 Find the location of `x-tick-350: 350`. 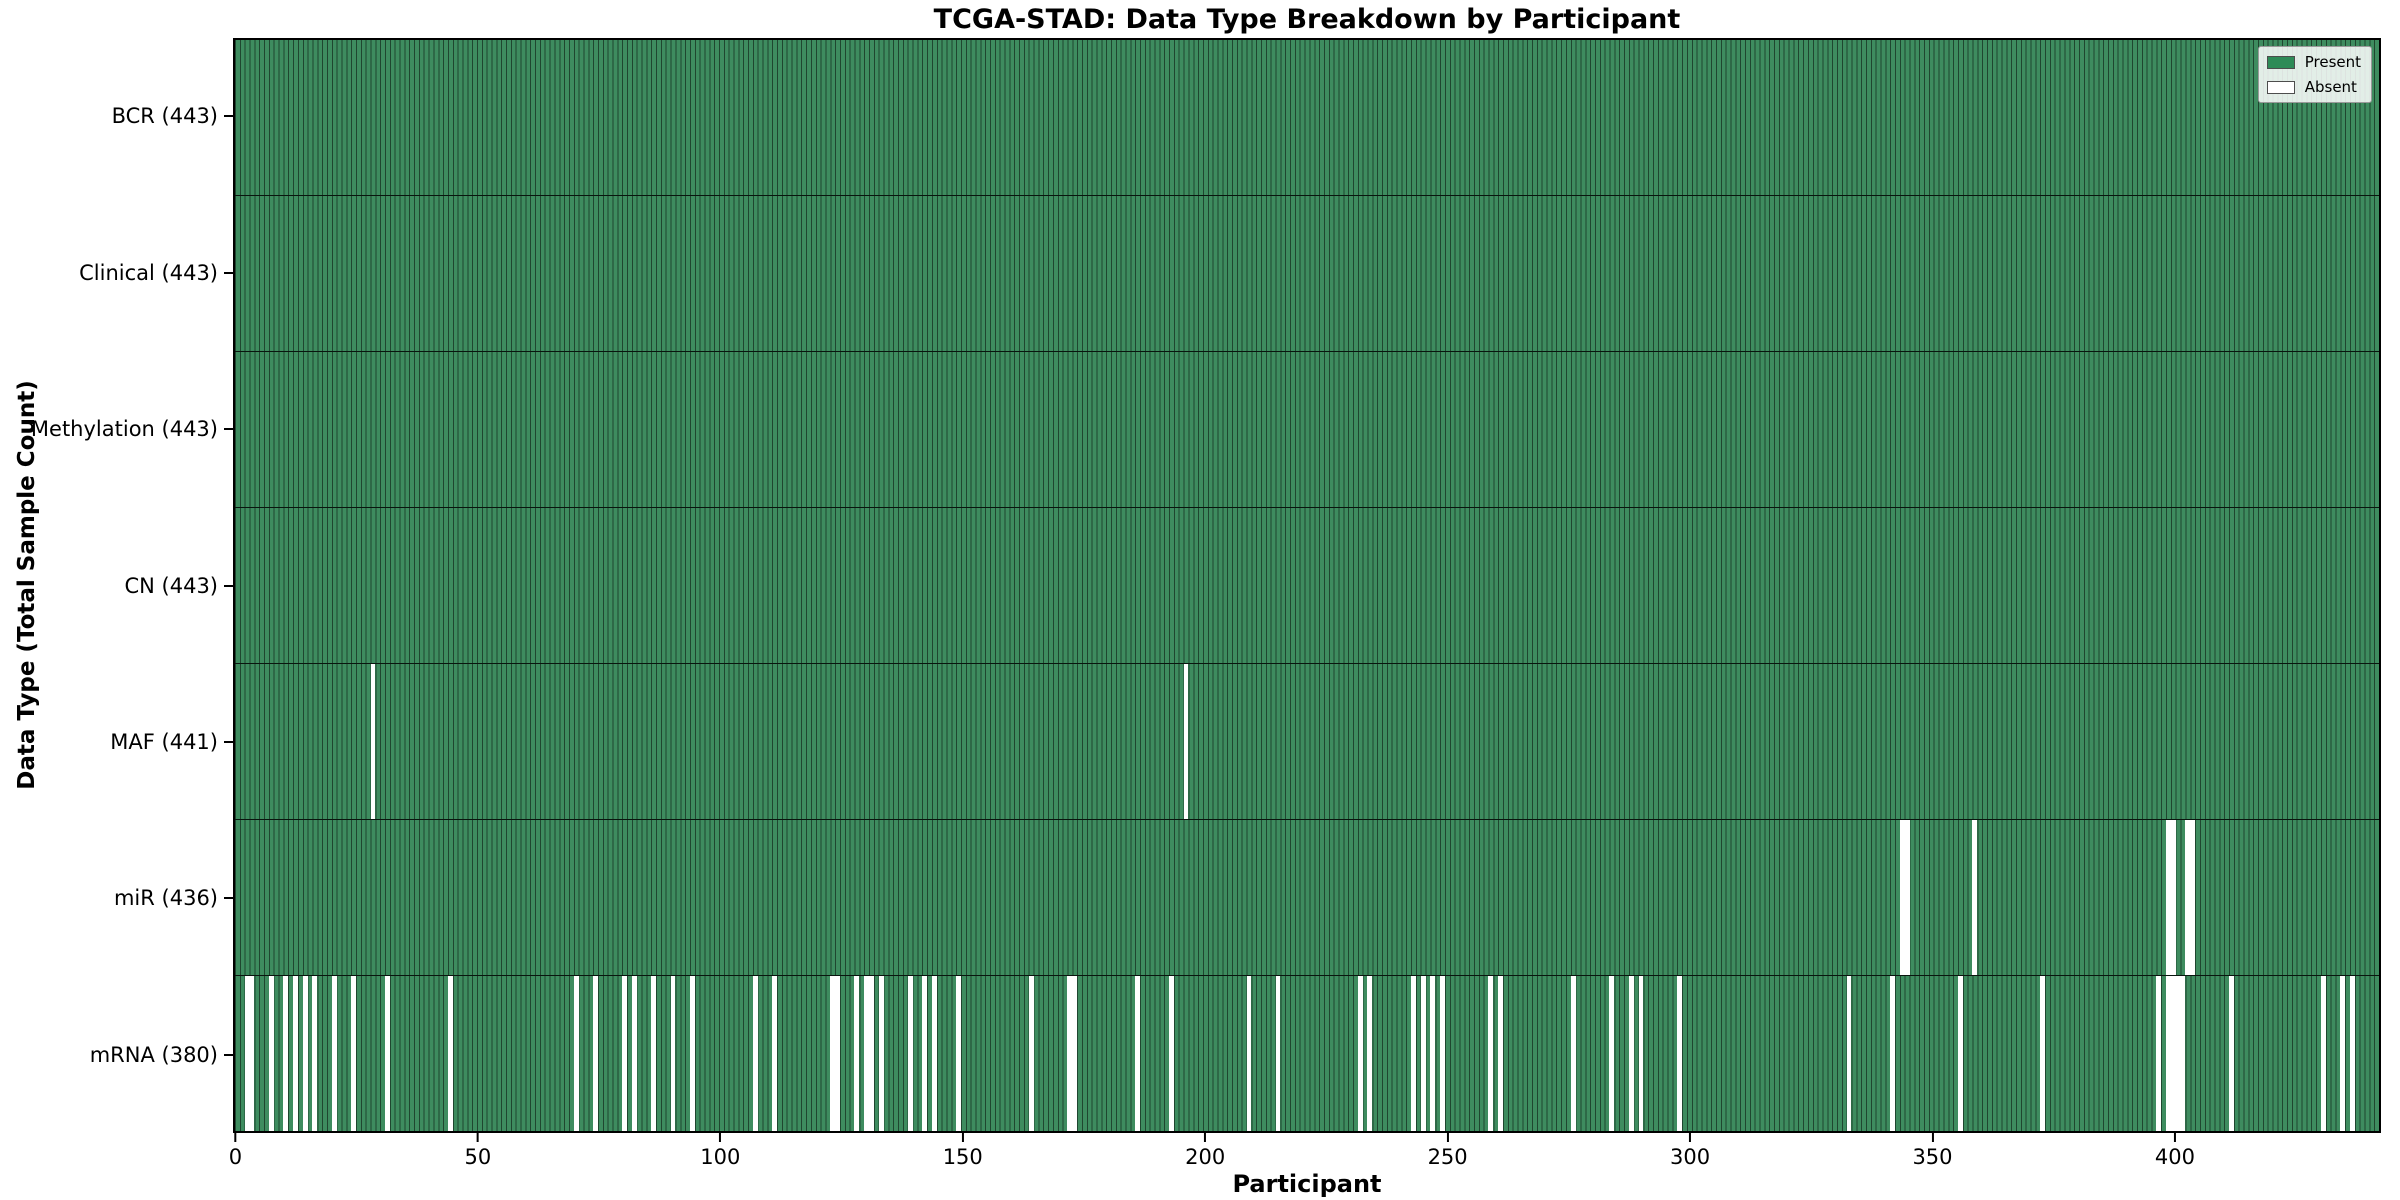

x-tick-350: 350 is located at coordinates (1932, 1151).